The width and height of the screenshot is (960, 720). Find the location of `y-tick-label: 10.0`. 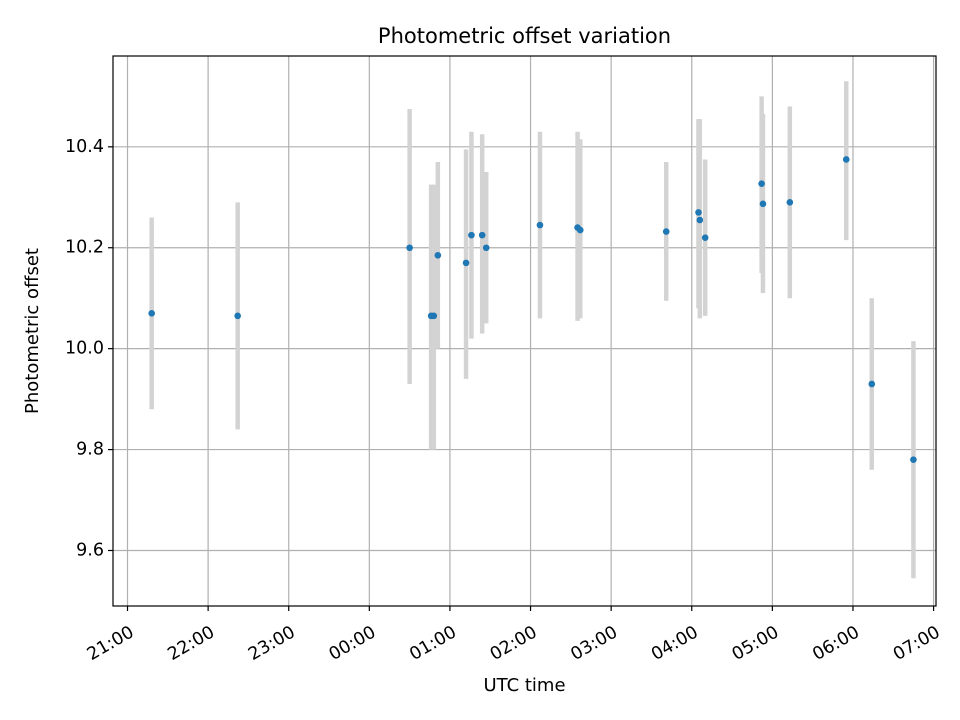

y-tick-label: 10.0 is located at coordinates (84, 349).